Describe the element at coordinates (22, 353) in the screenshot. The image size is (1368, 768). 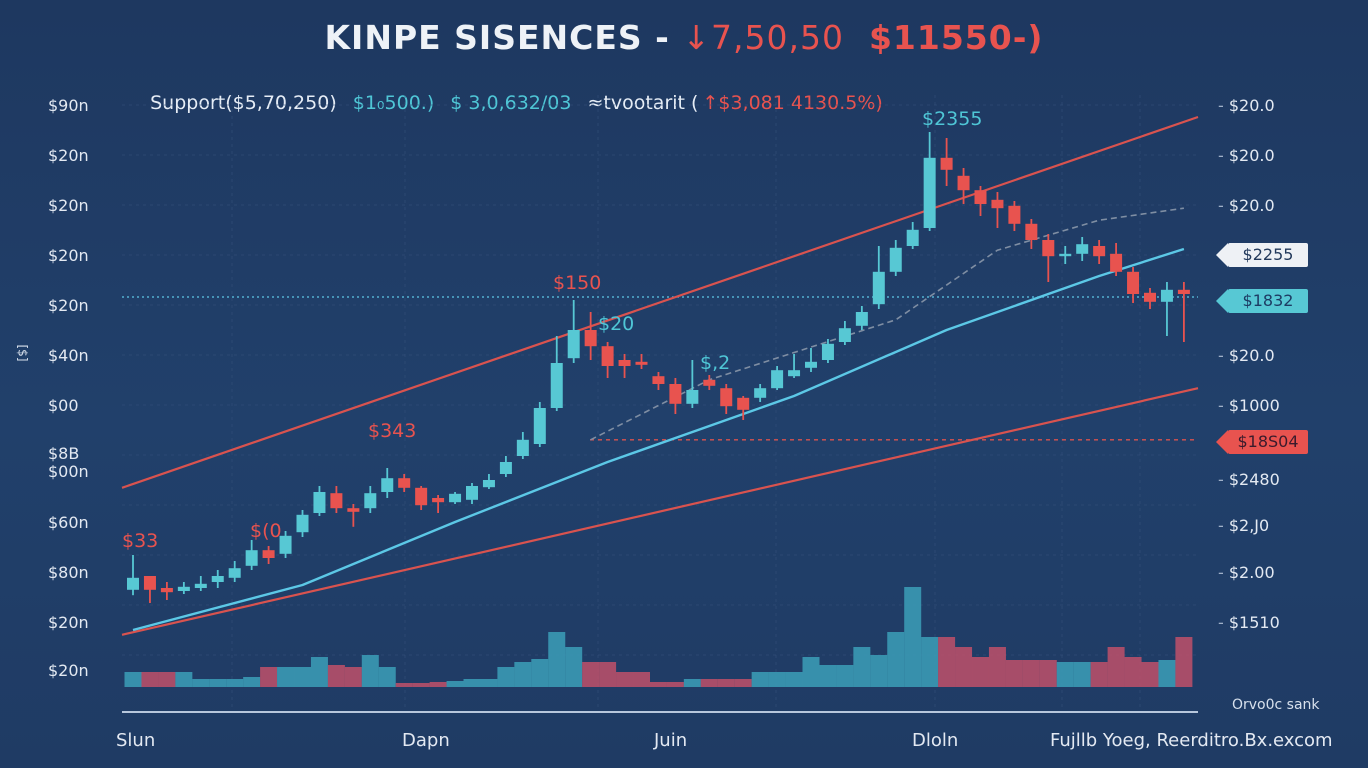
I see `y-axis-label: [$]` at that location.